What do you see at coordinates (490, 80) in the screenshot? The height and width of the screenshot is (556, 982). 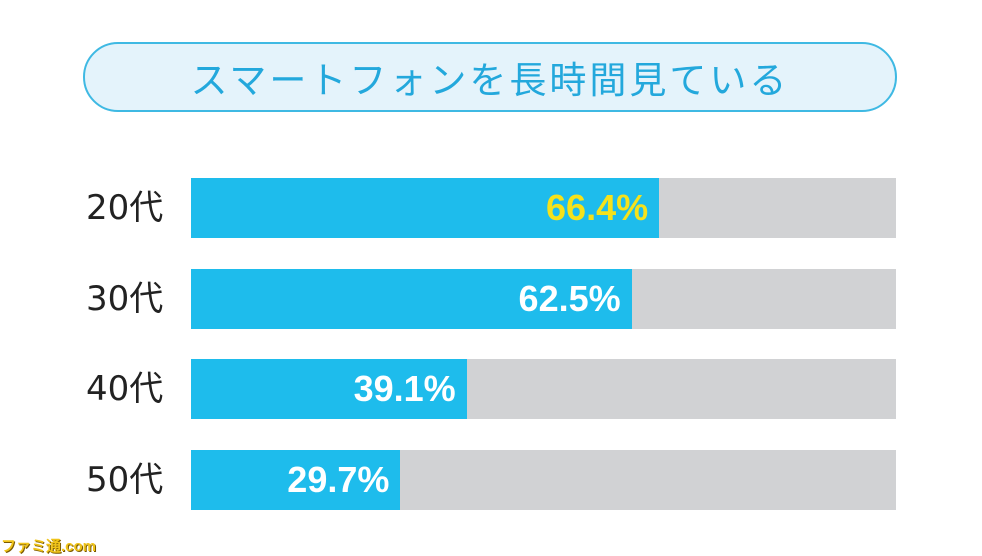 I see `chart-title: スマートフォンを長時間見ている` at bounding box center [490, 80].